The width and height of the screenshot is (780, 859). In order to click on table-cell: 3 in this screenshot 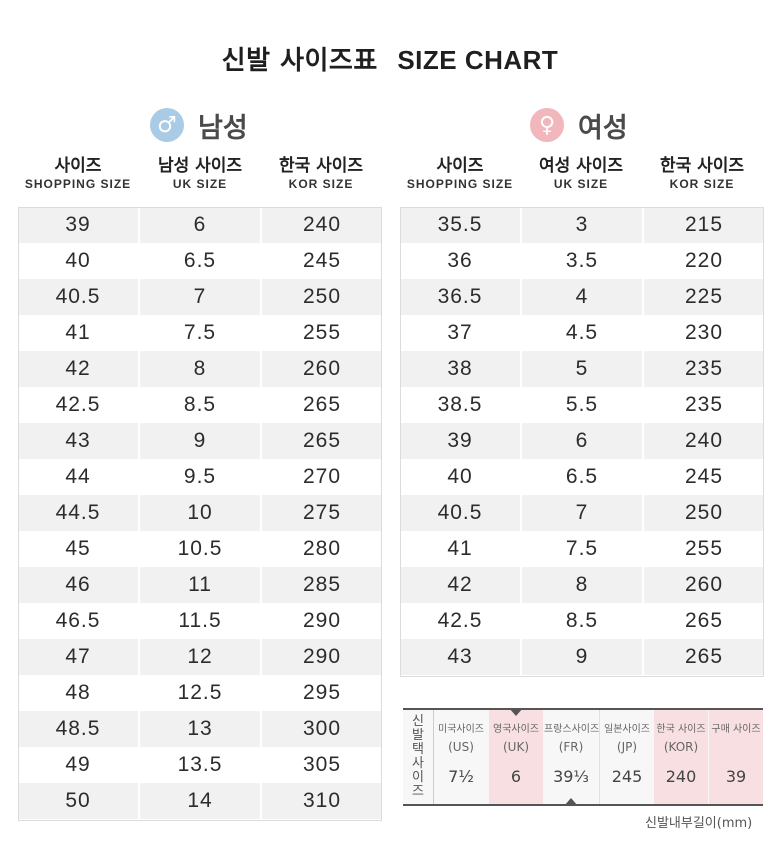, I will do `click(582, 225)`.